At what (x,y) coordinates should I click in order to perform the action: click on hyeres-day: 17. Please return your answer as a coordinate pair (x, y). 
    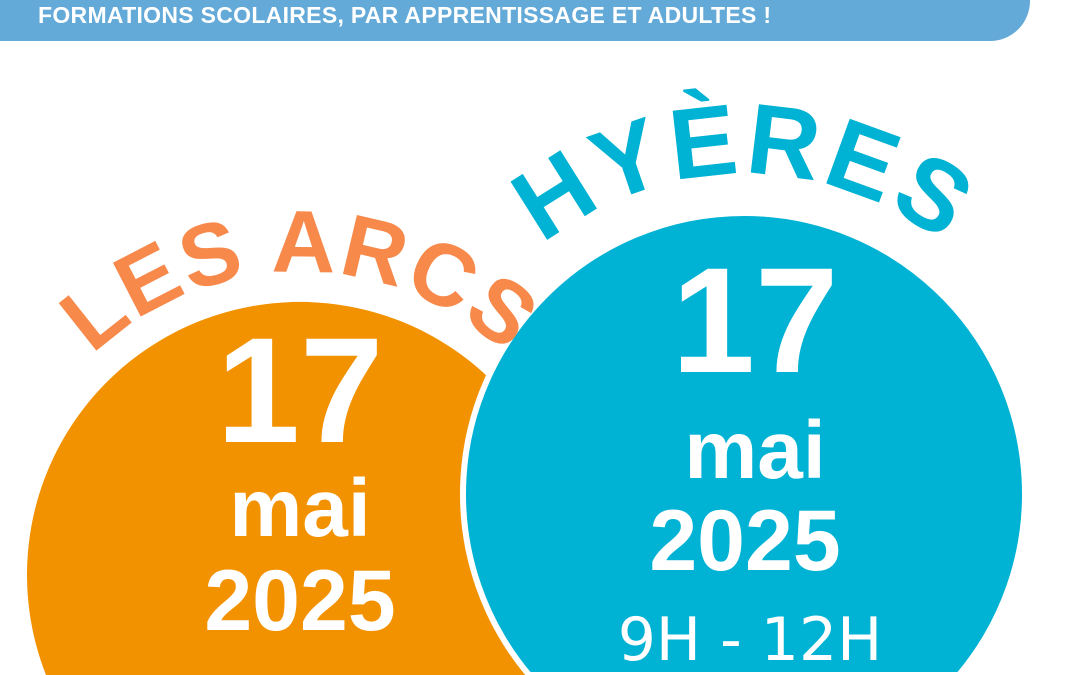
    Looking at the image, I should click on (755, 320).